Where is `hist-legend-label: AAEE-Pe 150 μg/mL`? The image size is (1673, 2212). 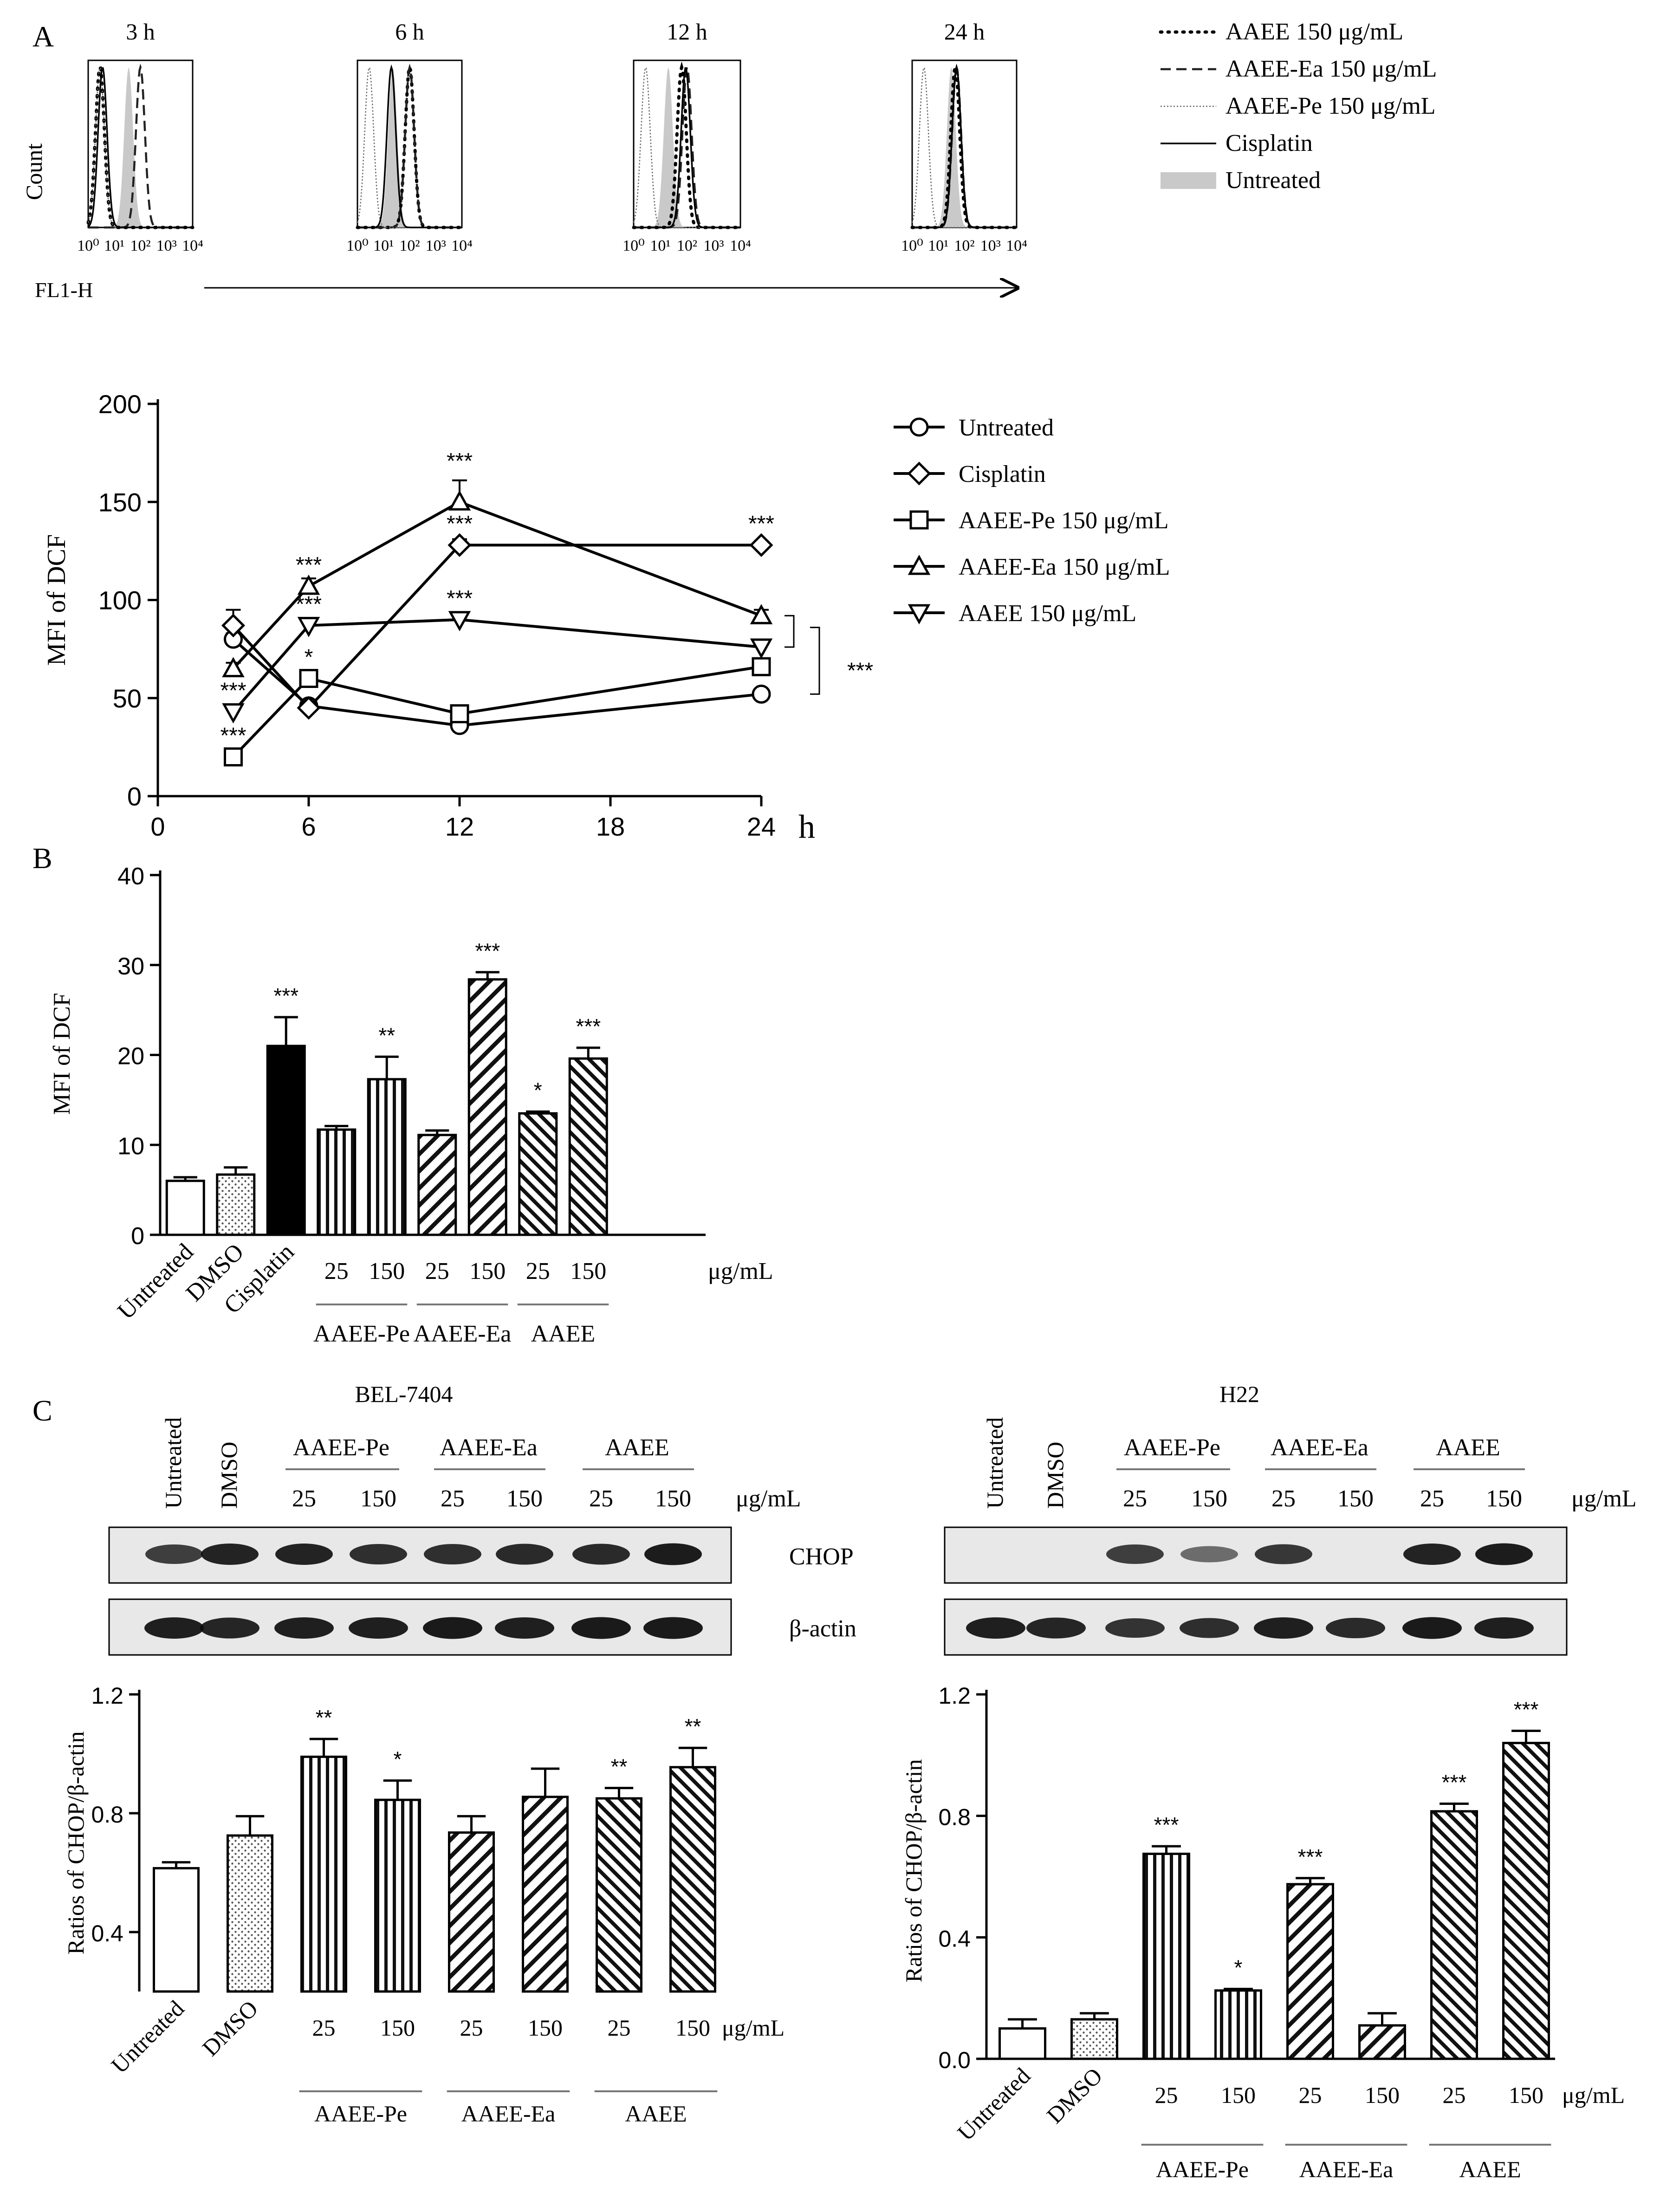 hist-legend-label: AAEE-Pe 150 μg/mL is located at coordinates (1331, 106).